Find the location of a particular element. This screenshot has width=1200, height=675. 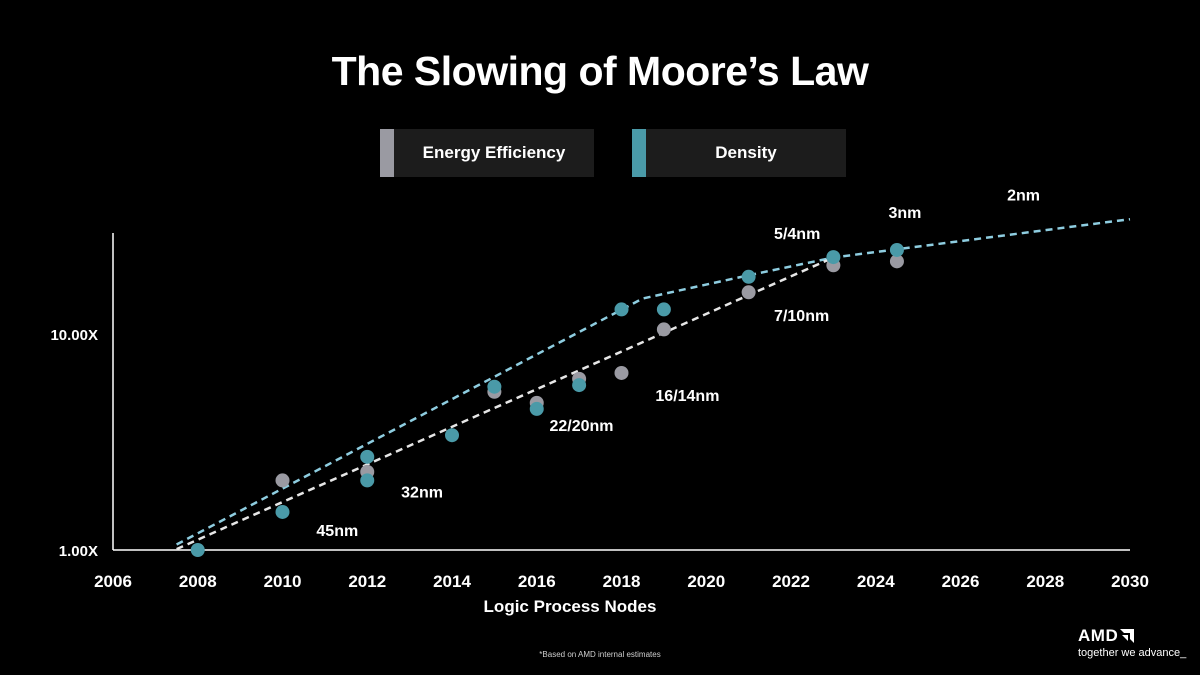

x-tick-label: 2026 is located at coordinates (961, 581).